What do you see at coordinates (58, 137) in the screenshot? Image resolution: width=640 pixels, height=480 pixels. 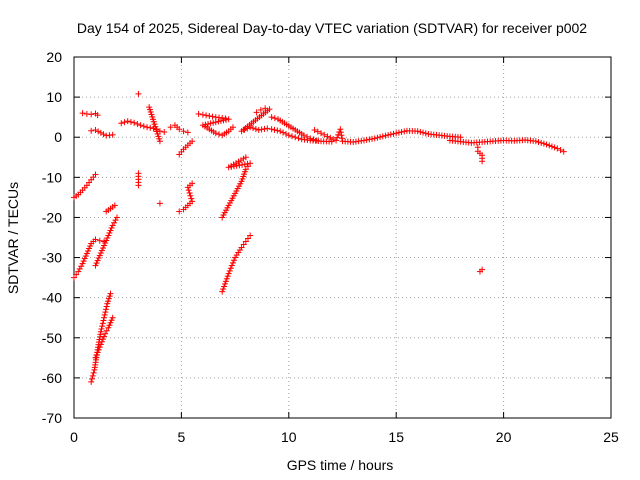 I see `y-tick-label: 0` at bounding box center [58, 137].